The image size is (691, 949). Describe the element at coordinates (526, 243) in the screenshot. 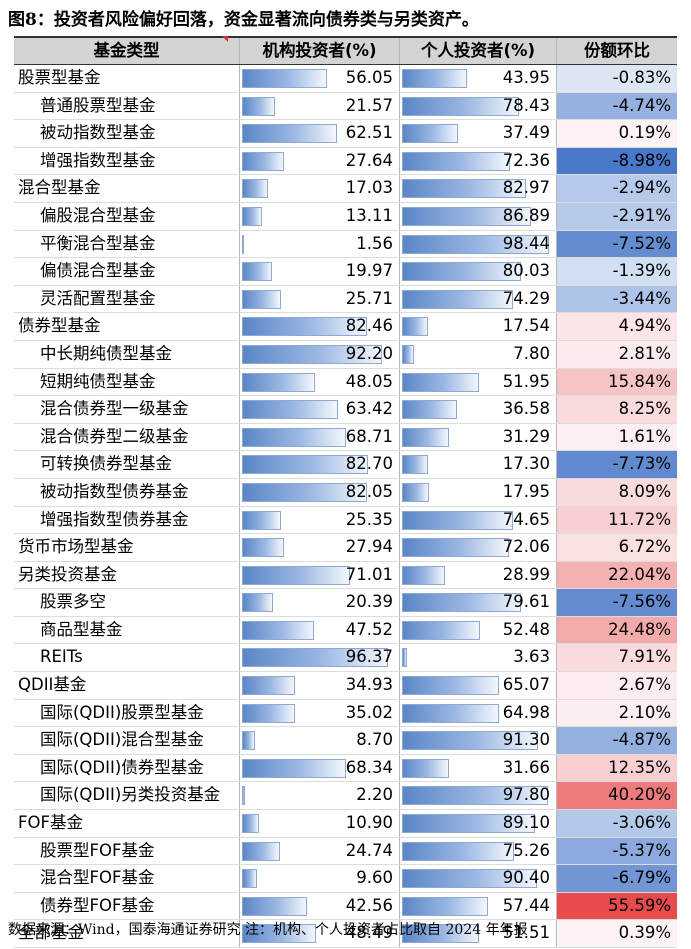

I see `individual-share-value: 98.44` at that location.